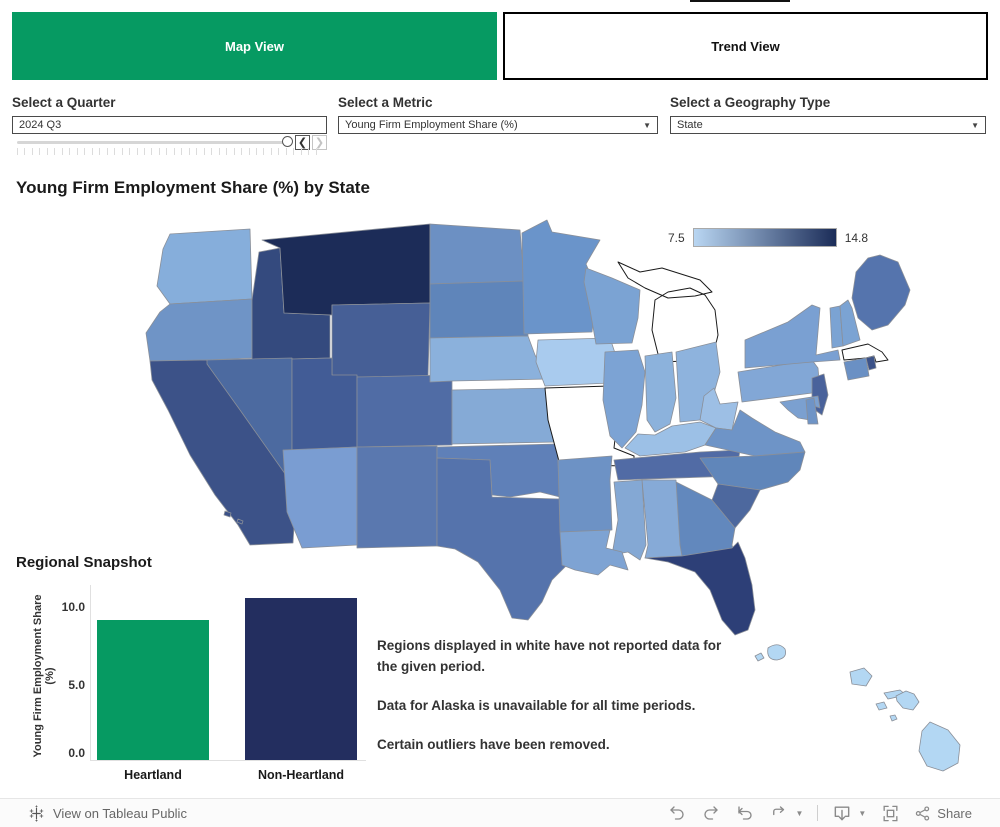 The width and height of the screenshot is (1000, 827). I want to click on state-CT, so click(856, 369).